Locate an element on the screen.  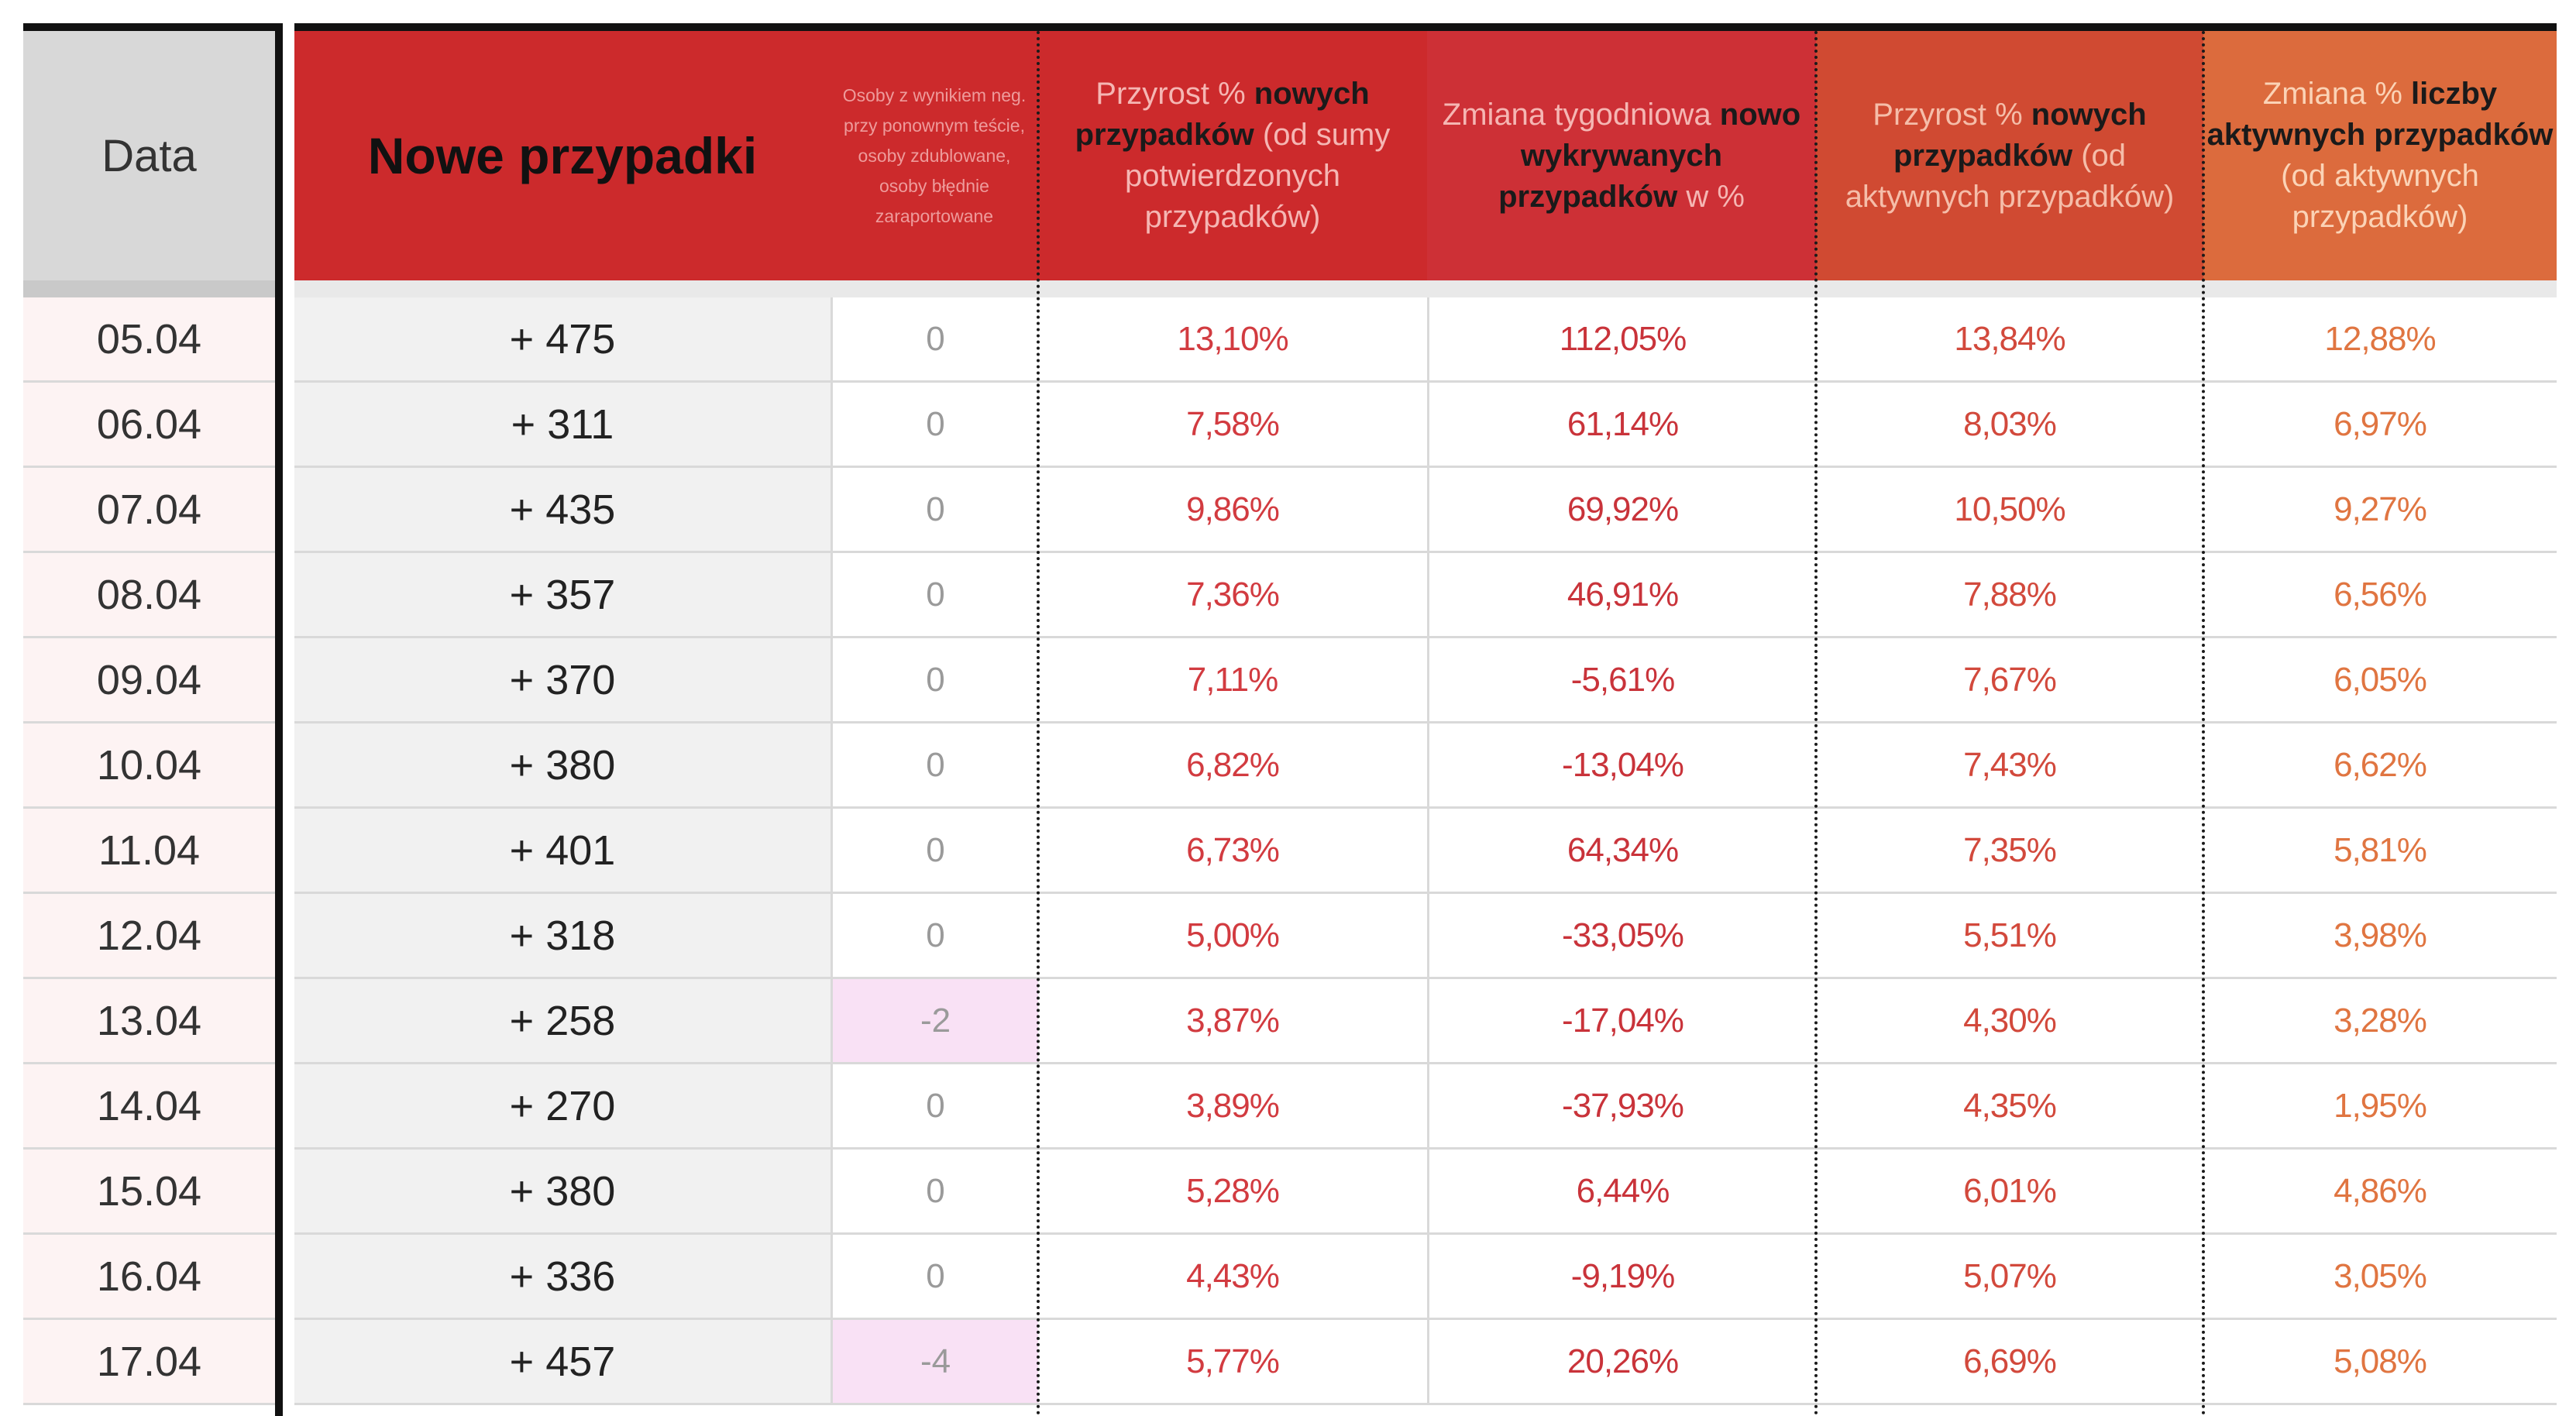
active-change-cell: 4,86% is located at coordinates (2380, 1190).